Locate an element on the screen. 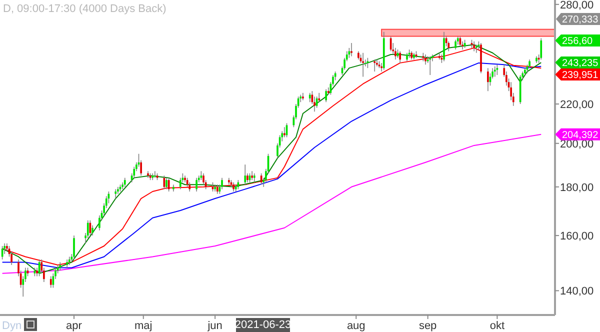  x-tick-label: sep is located at coordinates (427, 326).